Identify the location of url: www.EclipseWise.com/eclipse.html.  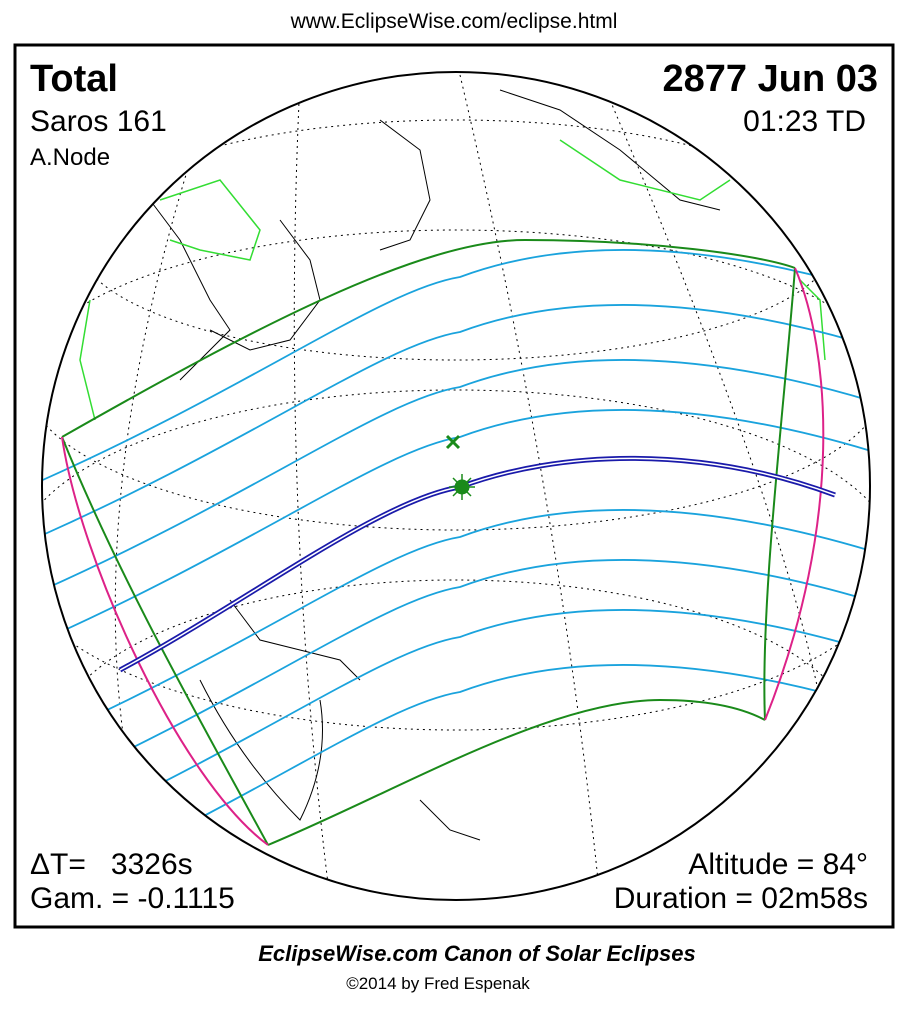
(454, 21).